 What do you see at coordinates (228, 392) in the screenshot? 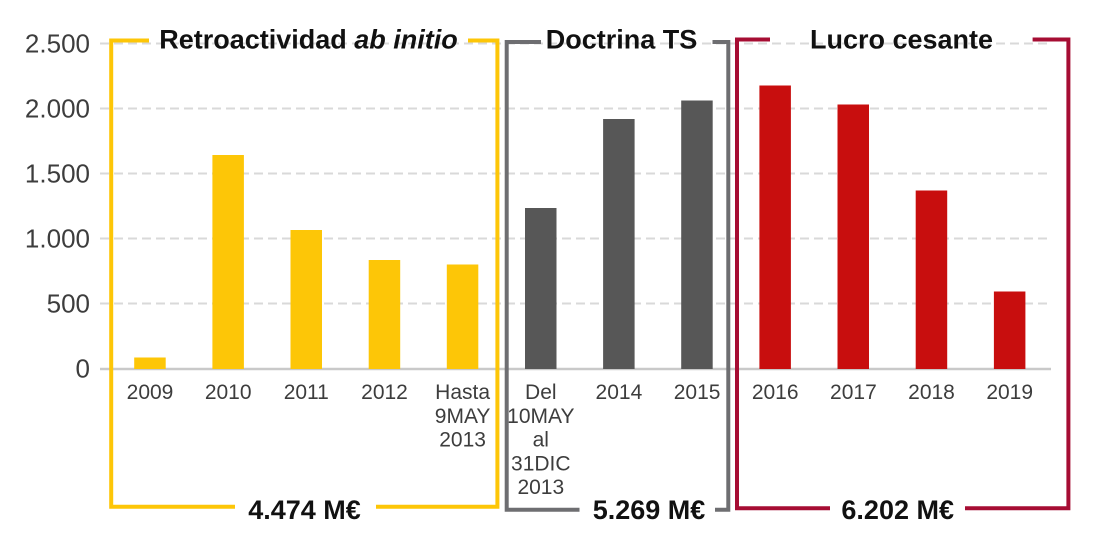
I see `svg-text: 2010` at bounding box center [228, 392].